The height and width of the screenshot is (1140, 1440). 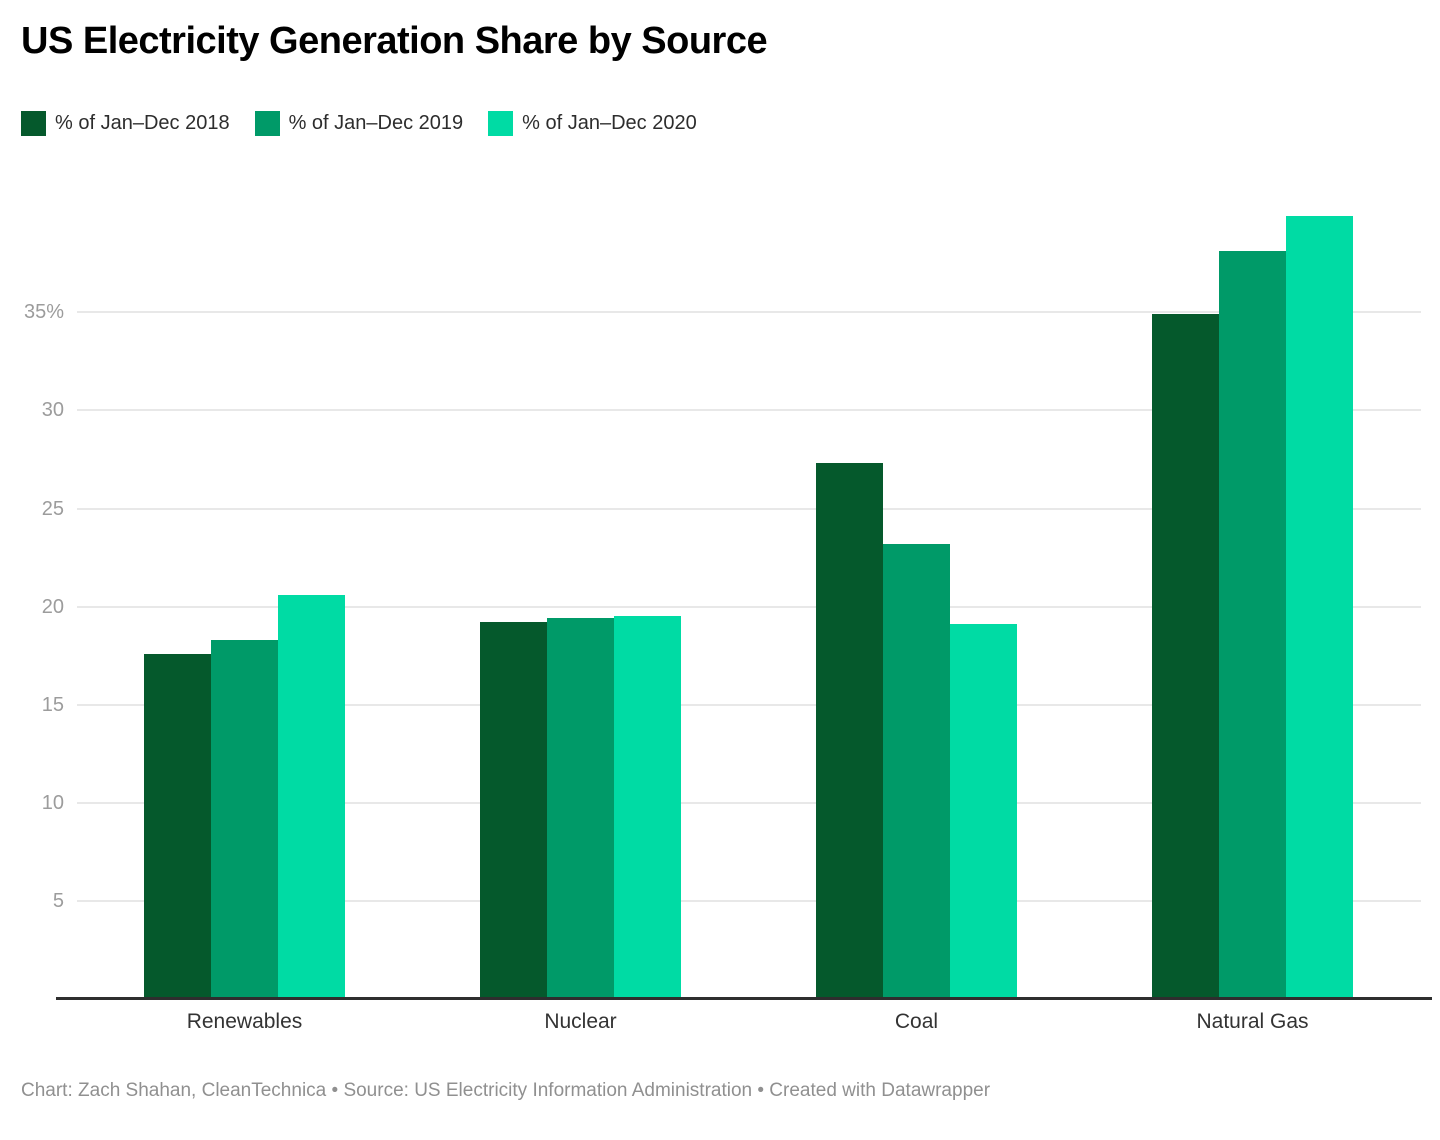 I want to click on bar-nuclear-2019, so click(x=580, y=808).